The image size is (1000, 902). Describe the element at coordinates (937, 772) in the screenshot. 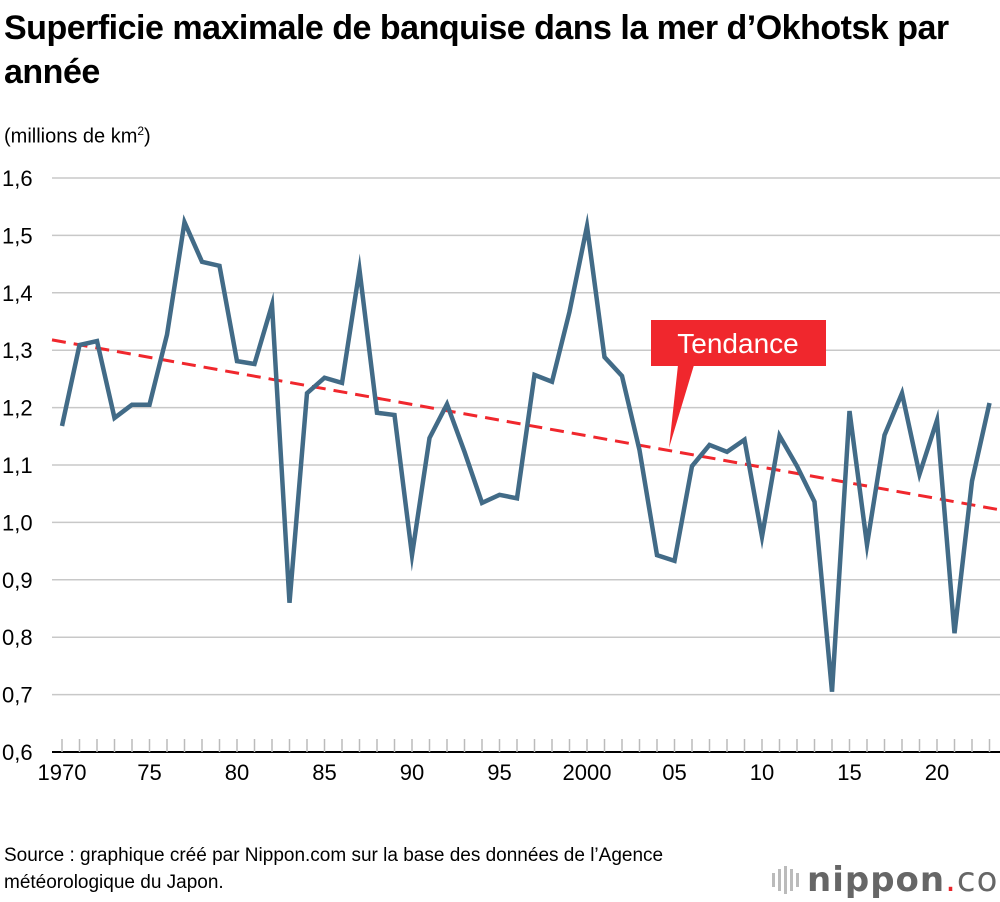

I see `x-tick-label: 20` at that location.